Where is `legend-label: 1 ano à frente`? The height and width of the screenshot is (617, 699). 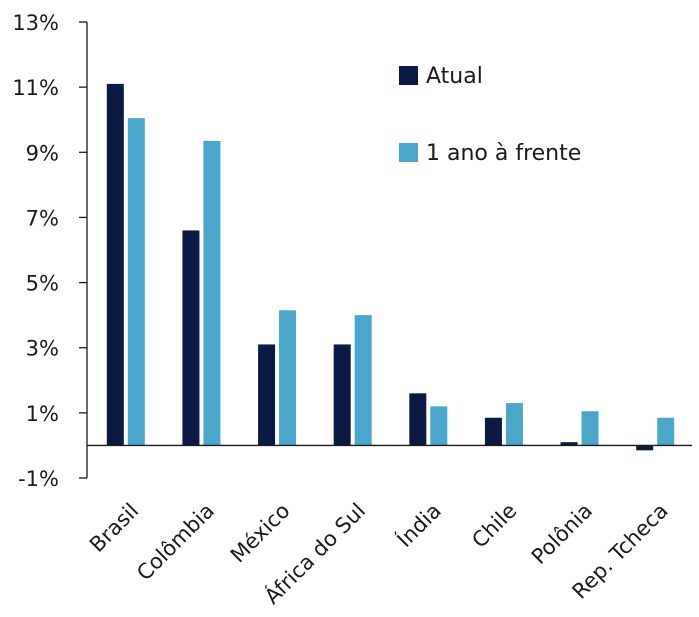
legend-label: 1 ano à frente is located at coordinates (503, 153).